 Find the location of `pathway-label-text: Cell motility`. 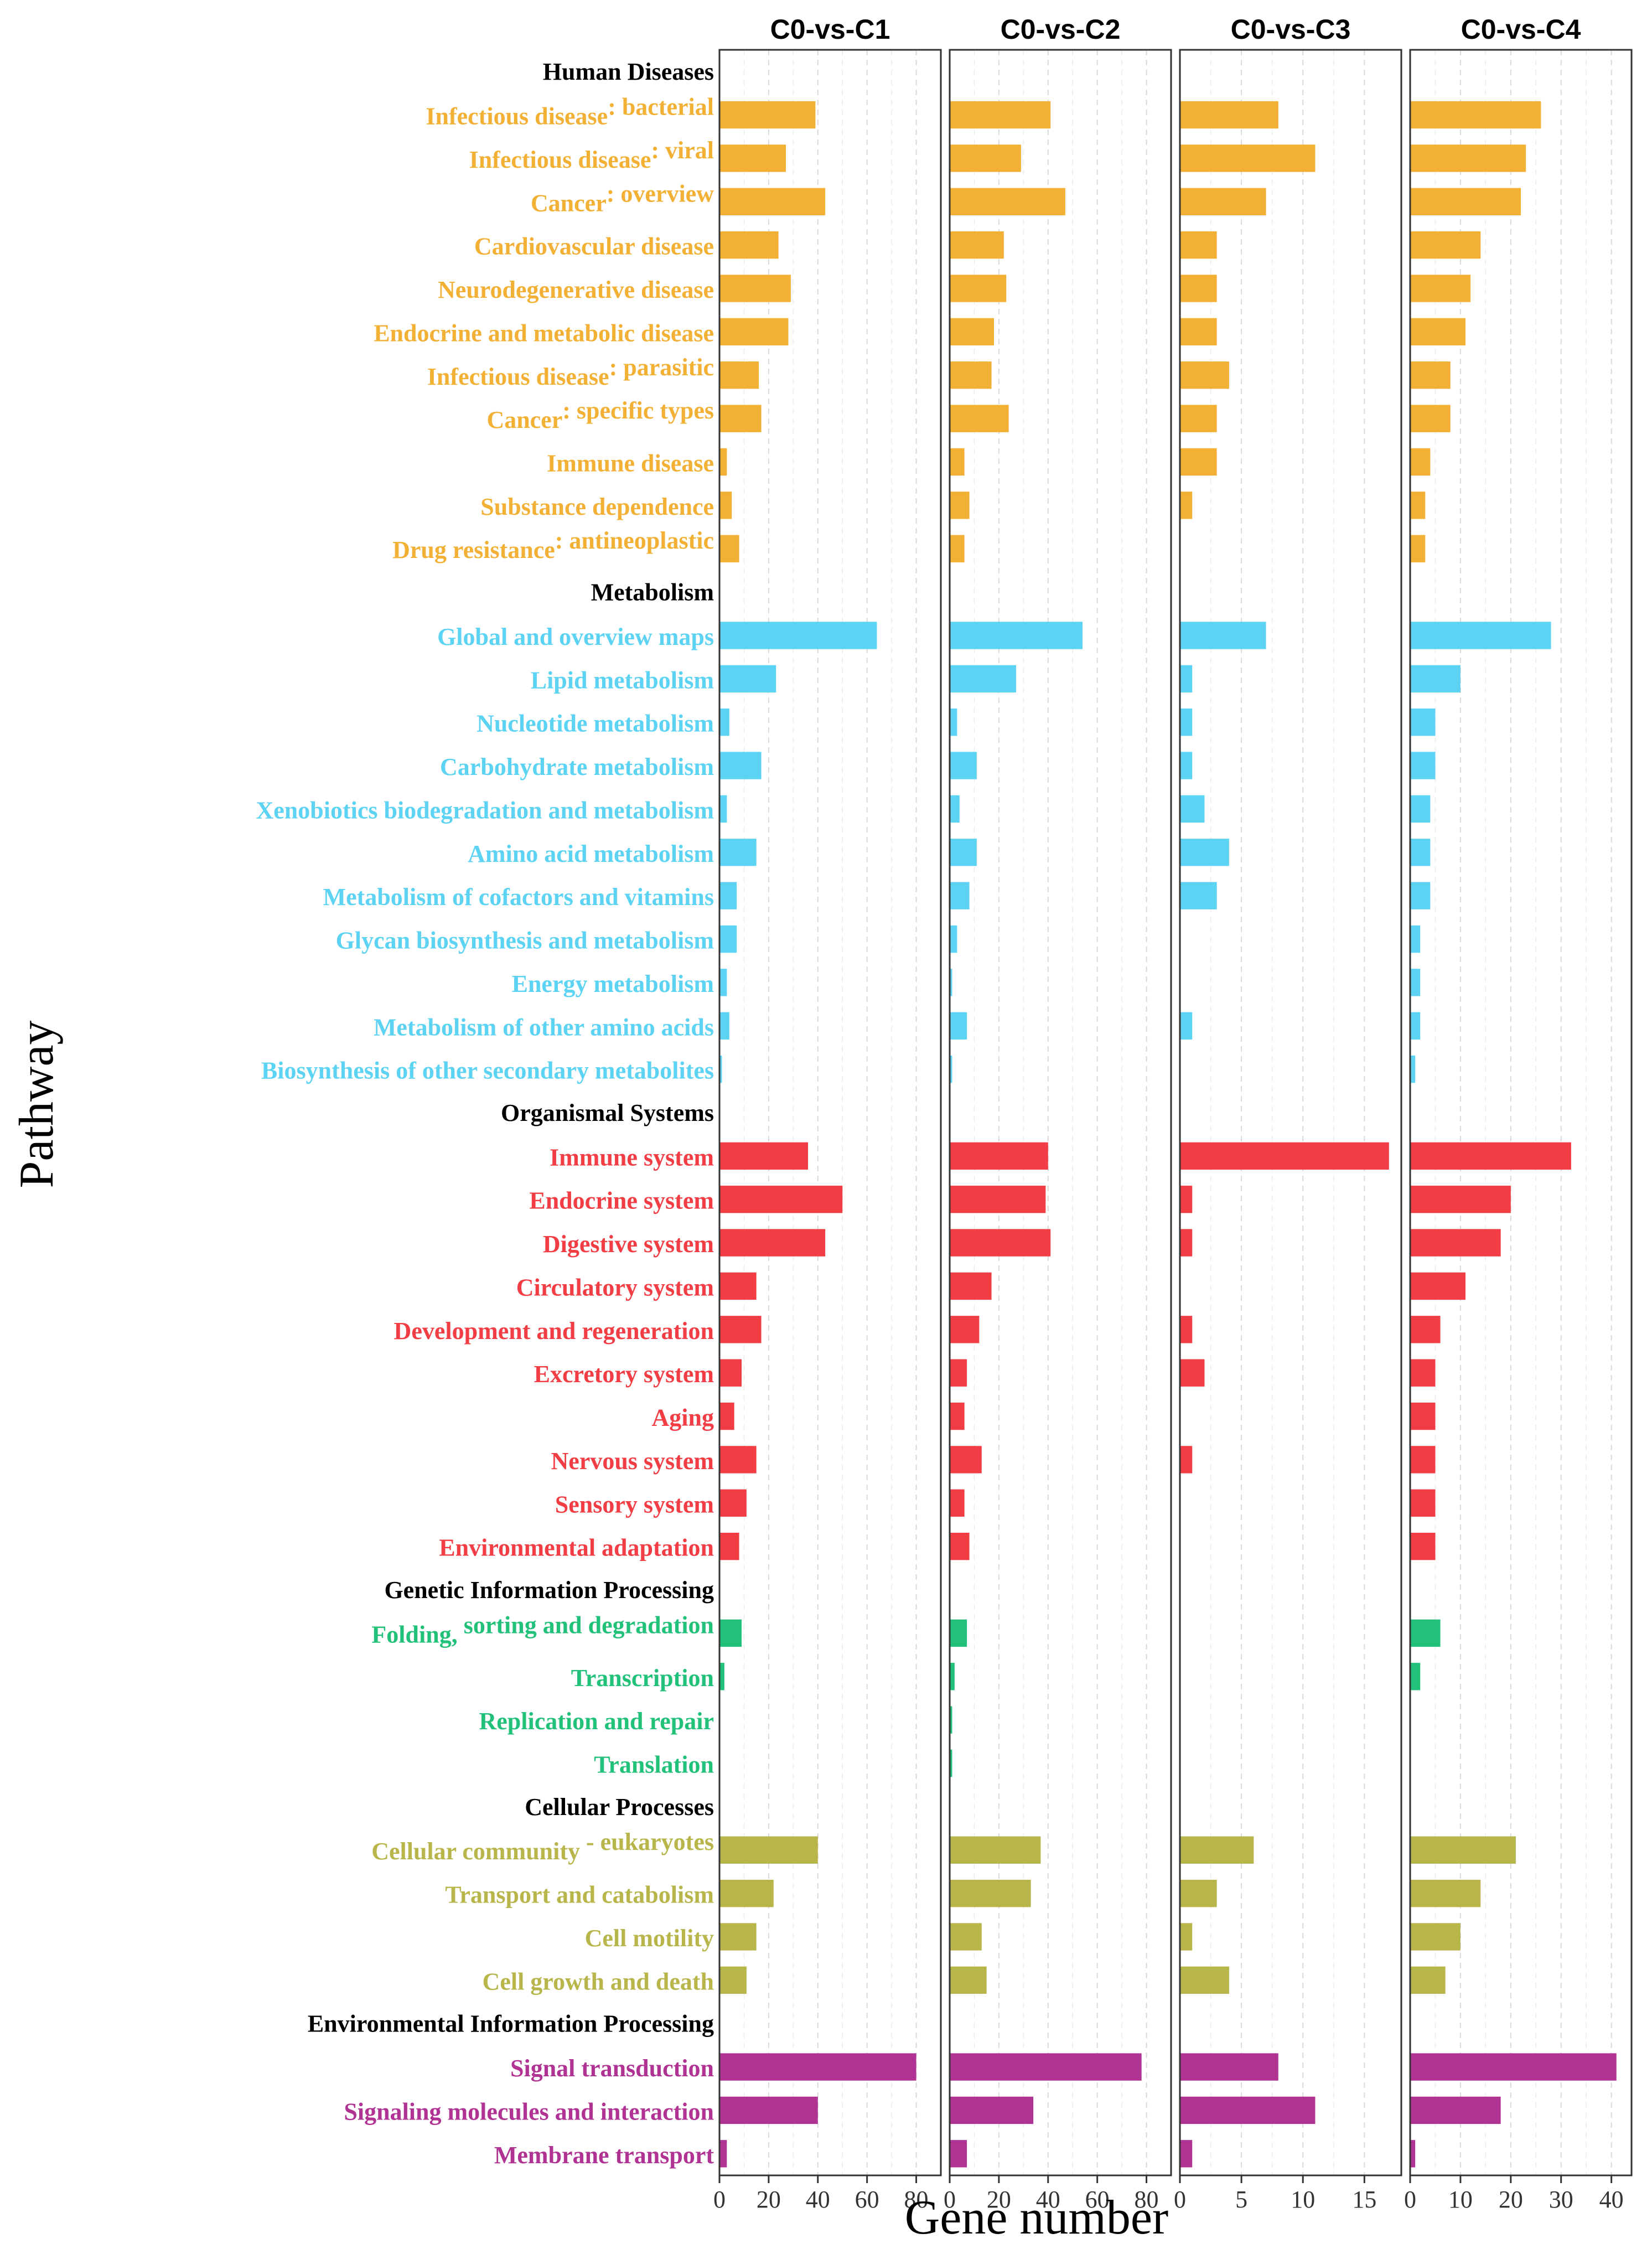

pathway-label-text: Cell motility is located at coordinates (649, 1938).